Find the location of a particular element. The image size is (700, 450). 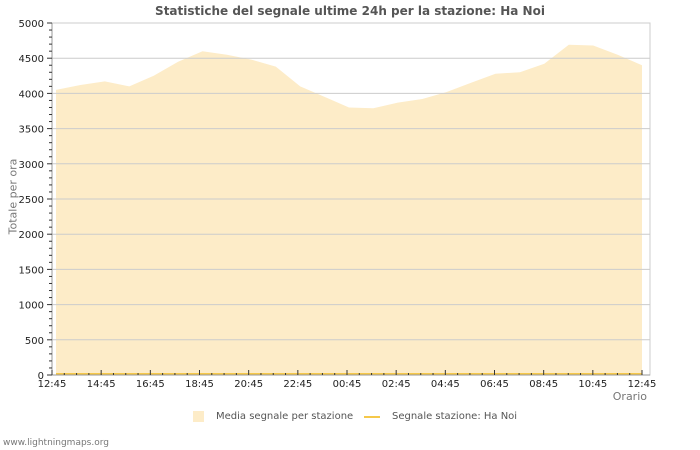

legend-label: Media segnale per stazione is located at coordinates (285, 416).